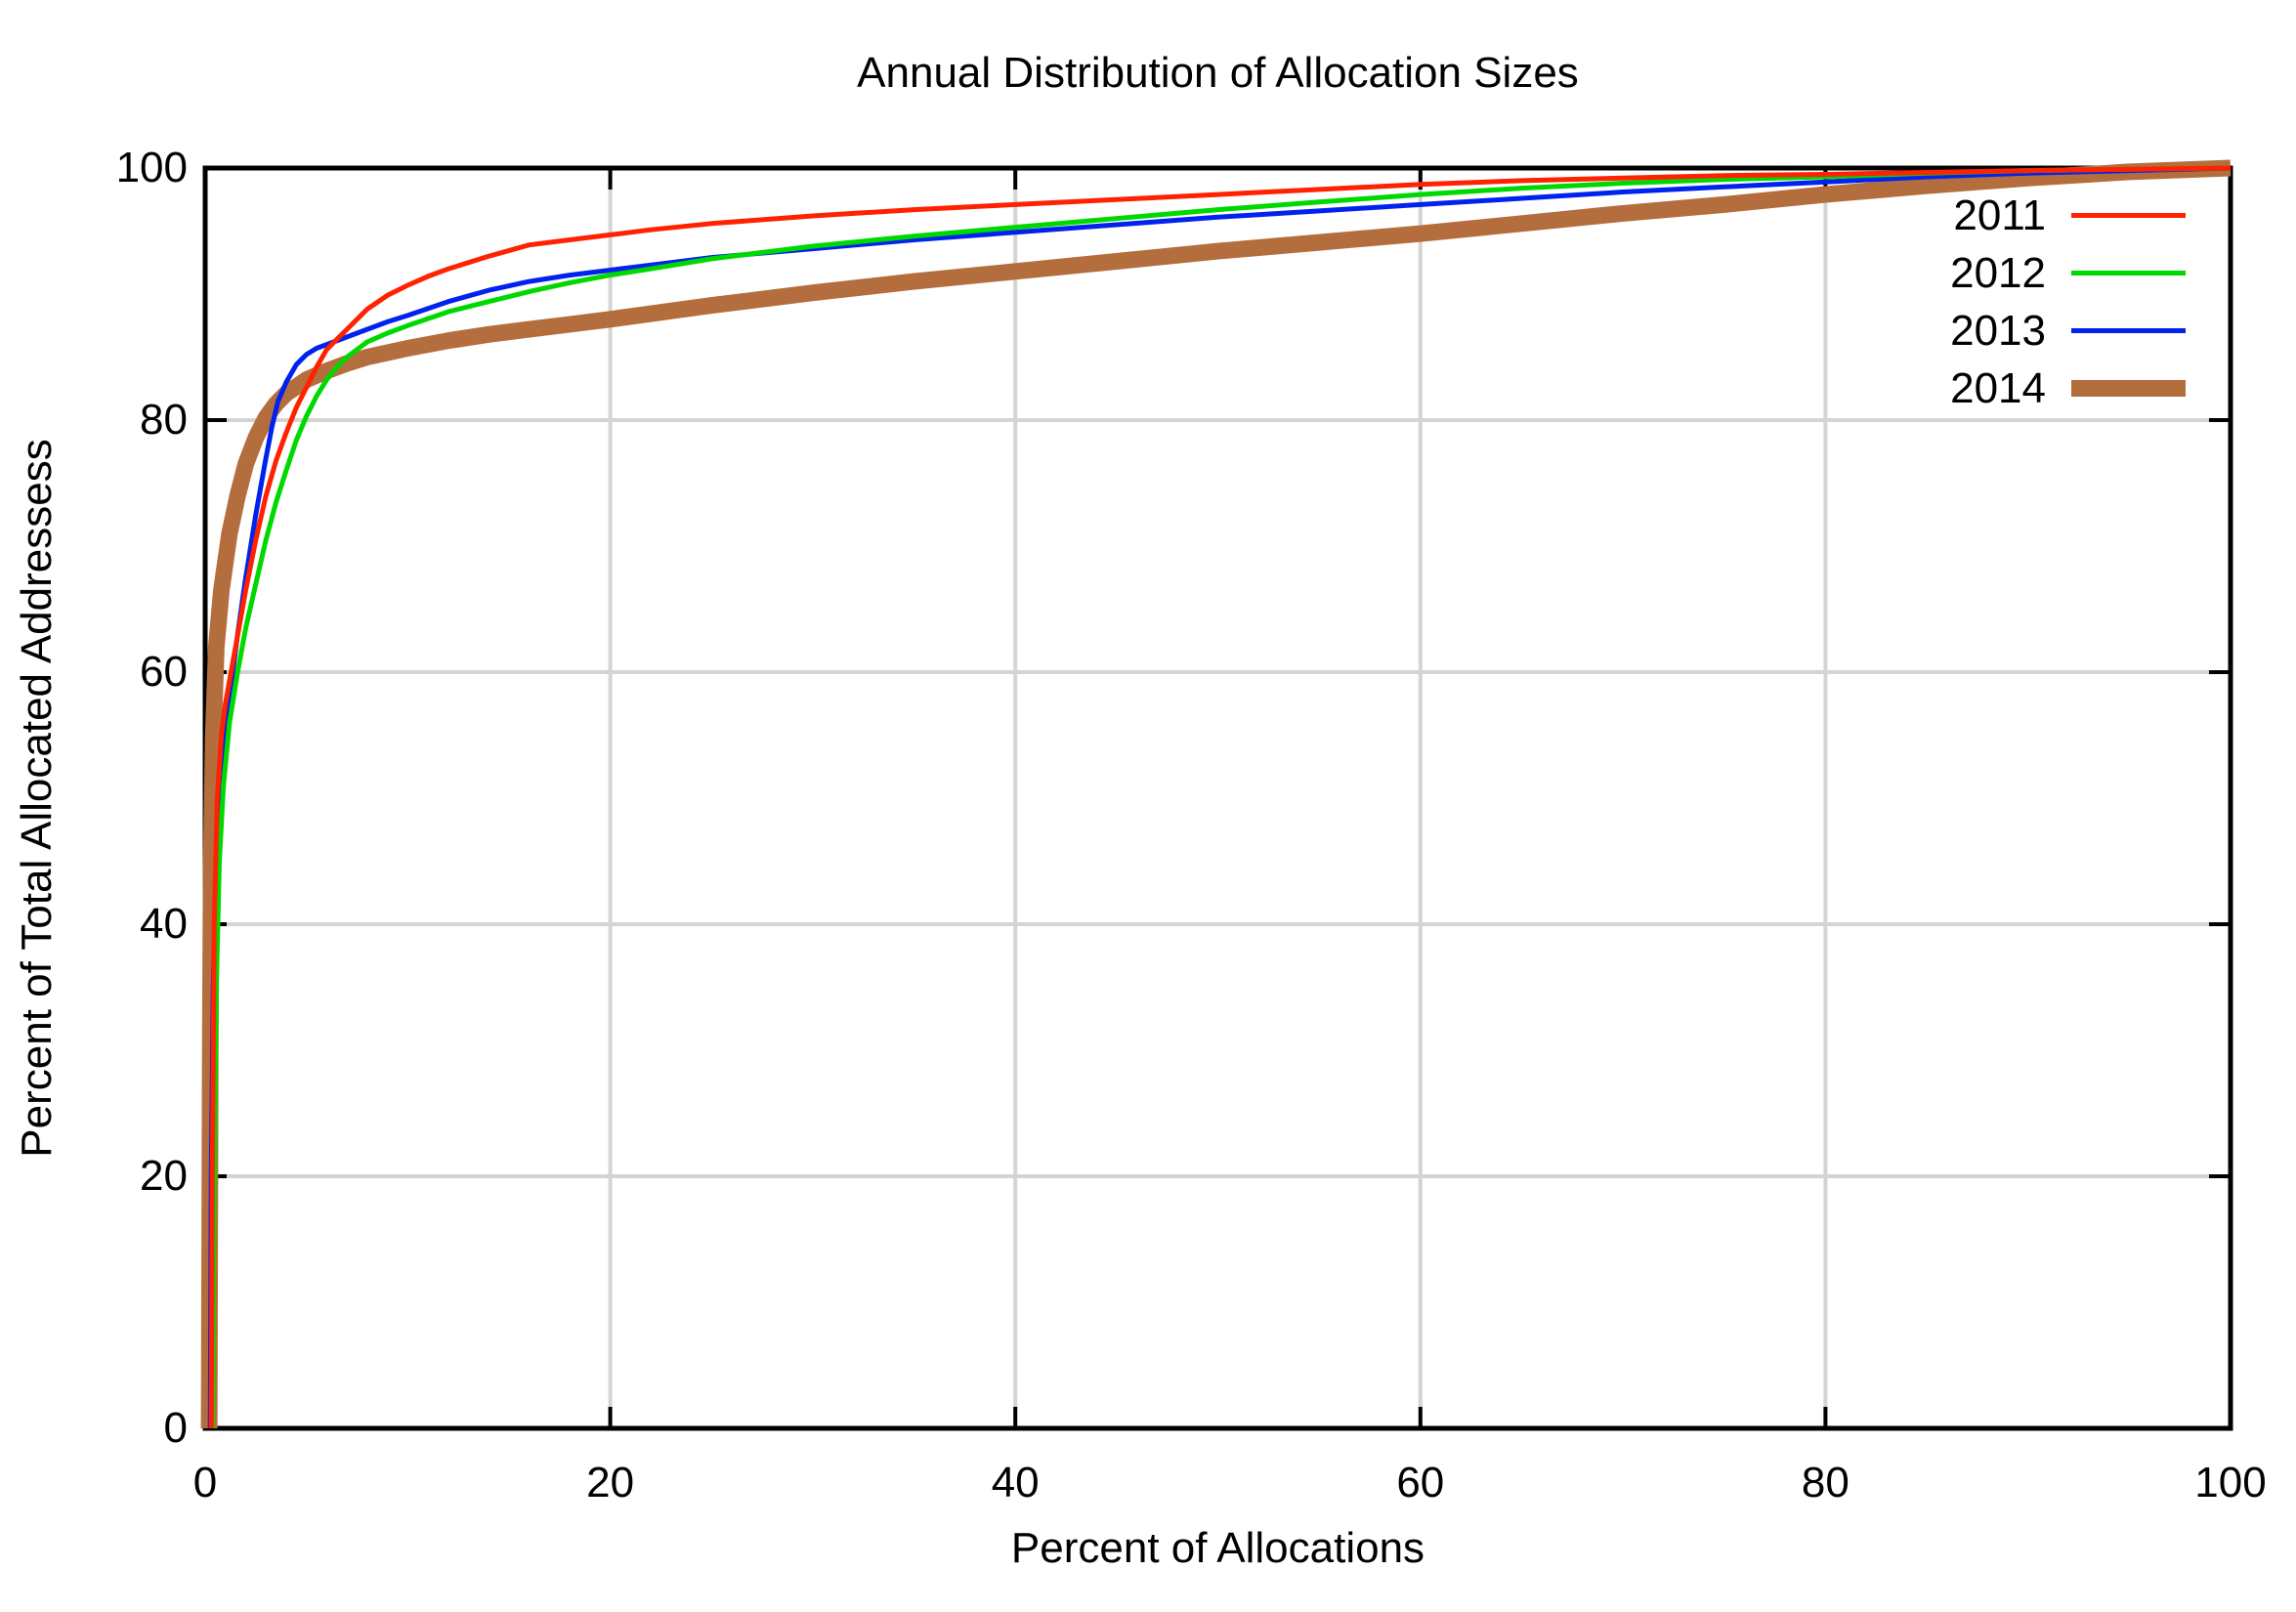  Describe the element at coordinates (2231, 1482) in the screenshot. I see `x-tick-label: 100` at that location.